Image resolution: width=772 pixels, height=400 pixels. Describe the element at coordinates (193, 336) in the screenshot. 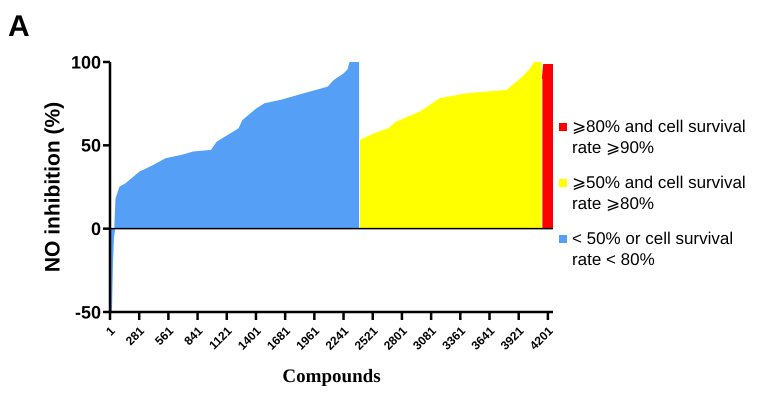

I see `x-tick-label: 841` at that location.